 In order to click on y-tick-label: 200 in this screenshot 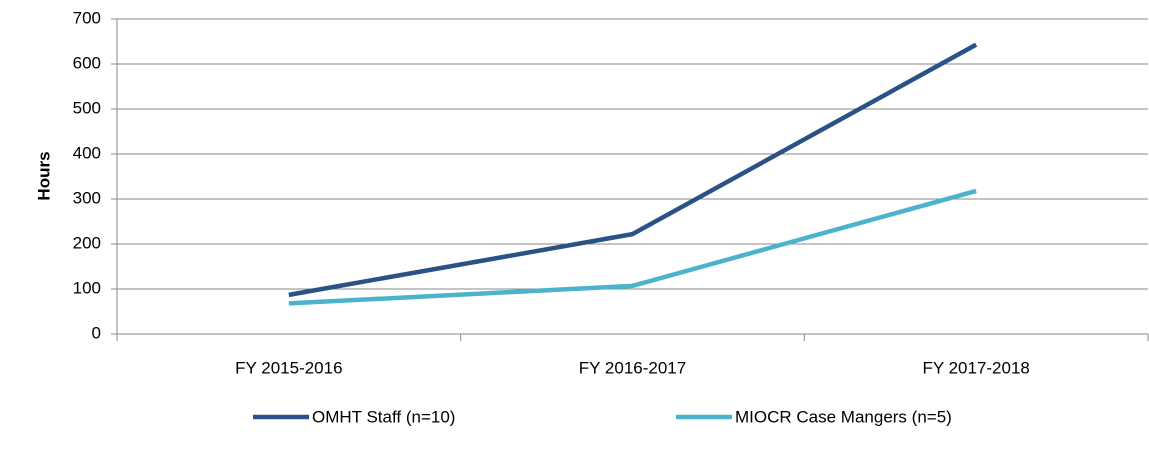, I will do `click(87, 242)`.